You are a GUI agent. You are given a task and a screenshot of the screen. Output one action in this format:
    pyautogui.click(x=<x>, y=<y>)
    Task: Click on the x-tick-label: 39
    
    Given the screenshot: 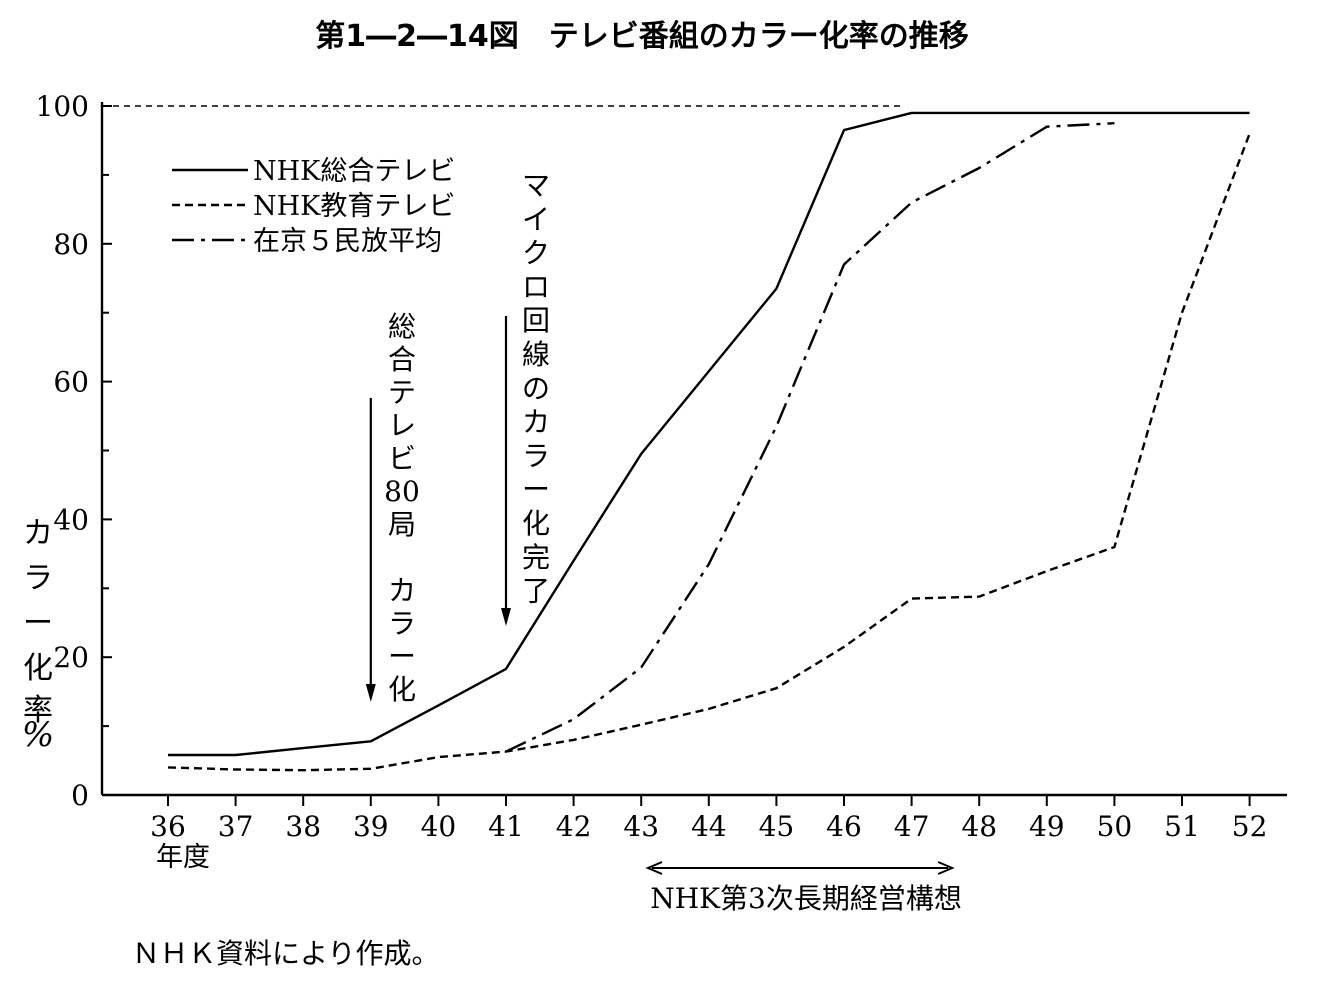 What is the action you would take?
    pyautogui.click(x=371, y=826)
    